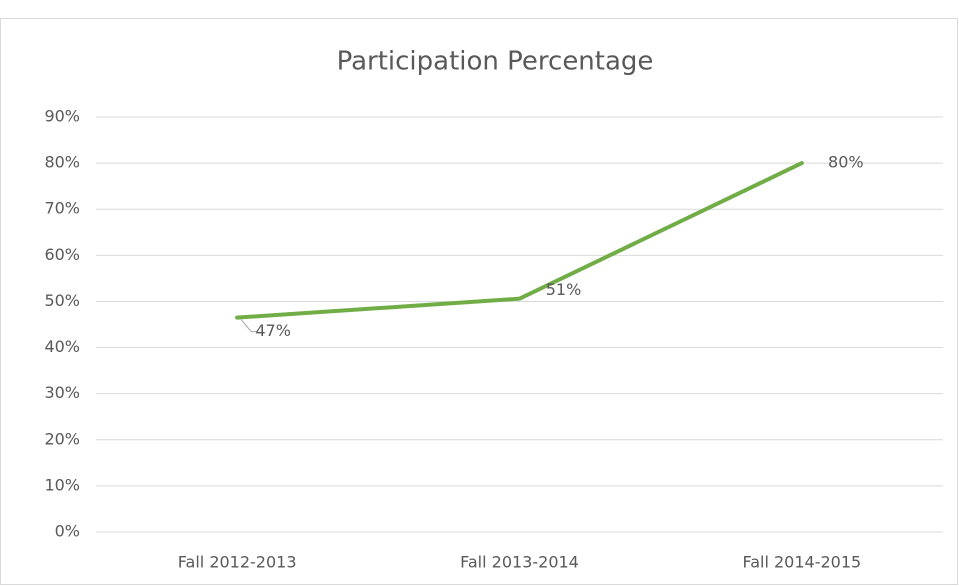 The width and height of the screenshot is (959, 586). I want to click on y-tick-label: 50%, so click(62, 300).